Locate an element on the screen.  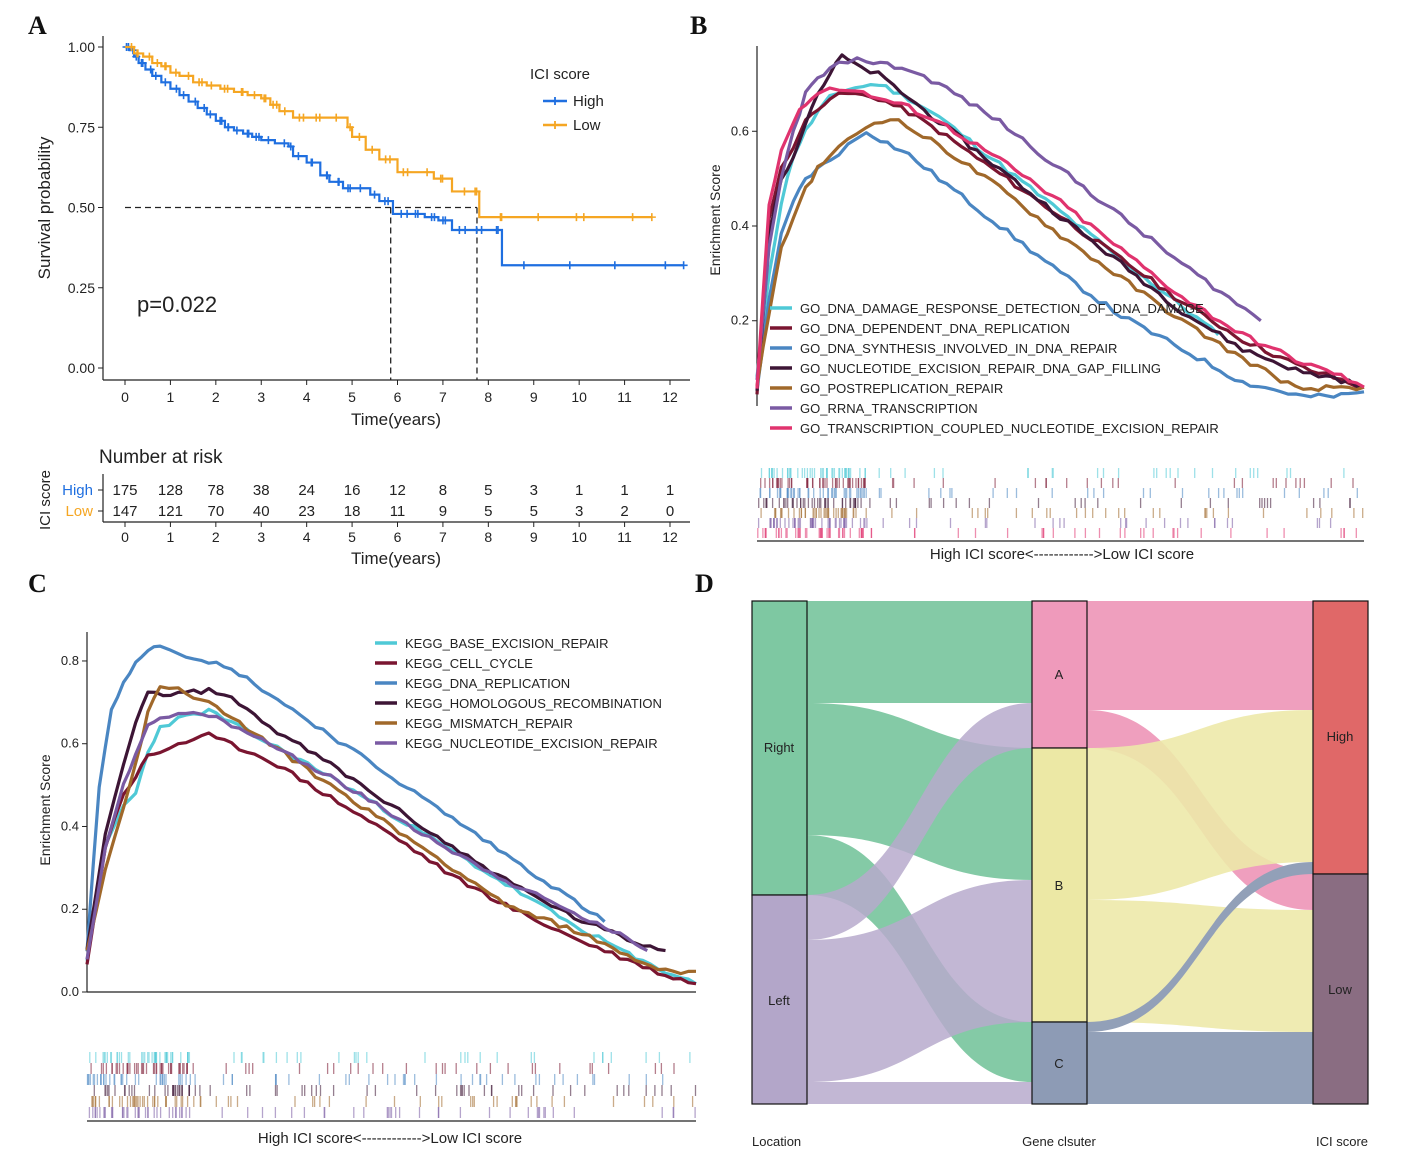
km-x-tick-label: 5 is located at coordinates (352, 397).